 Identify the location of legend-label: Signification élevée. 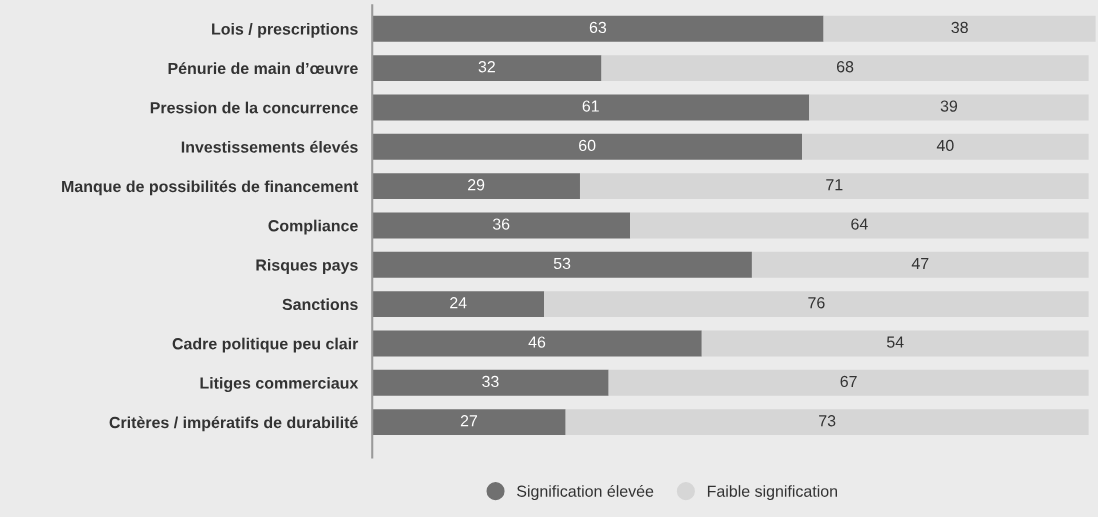
(585, 492).